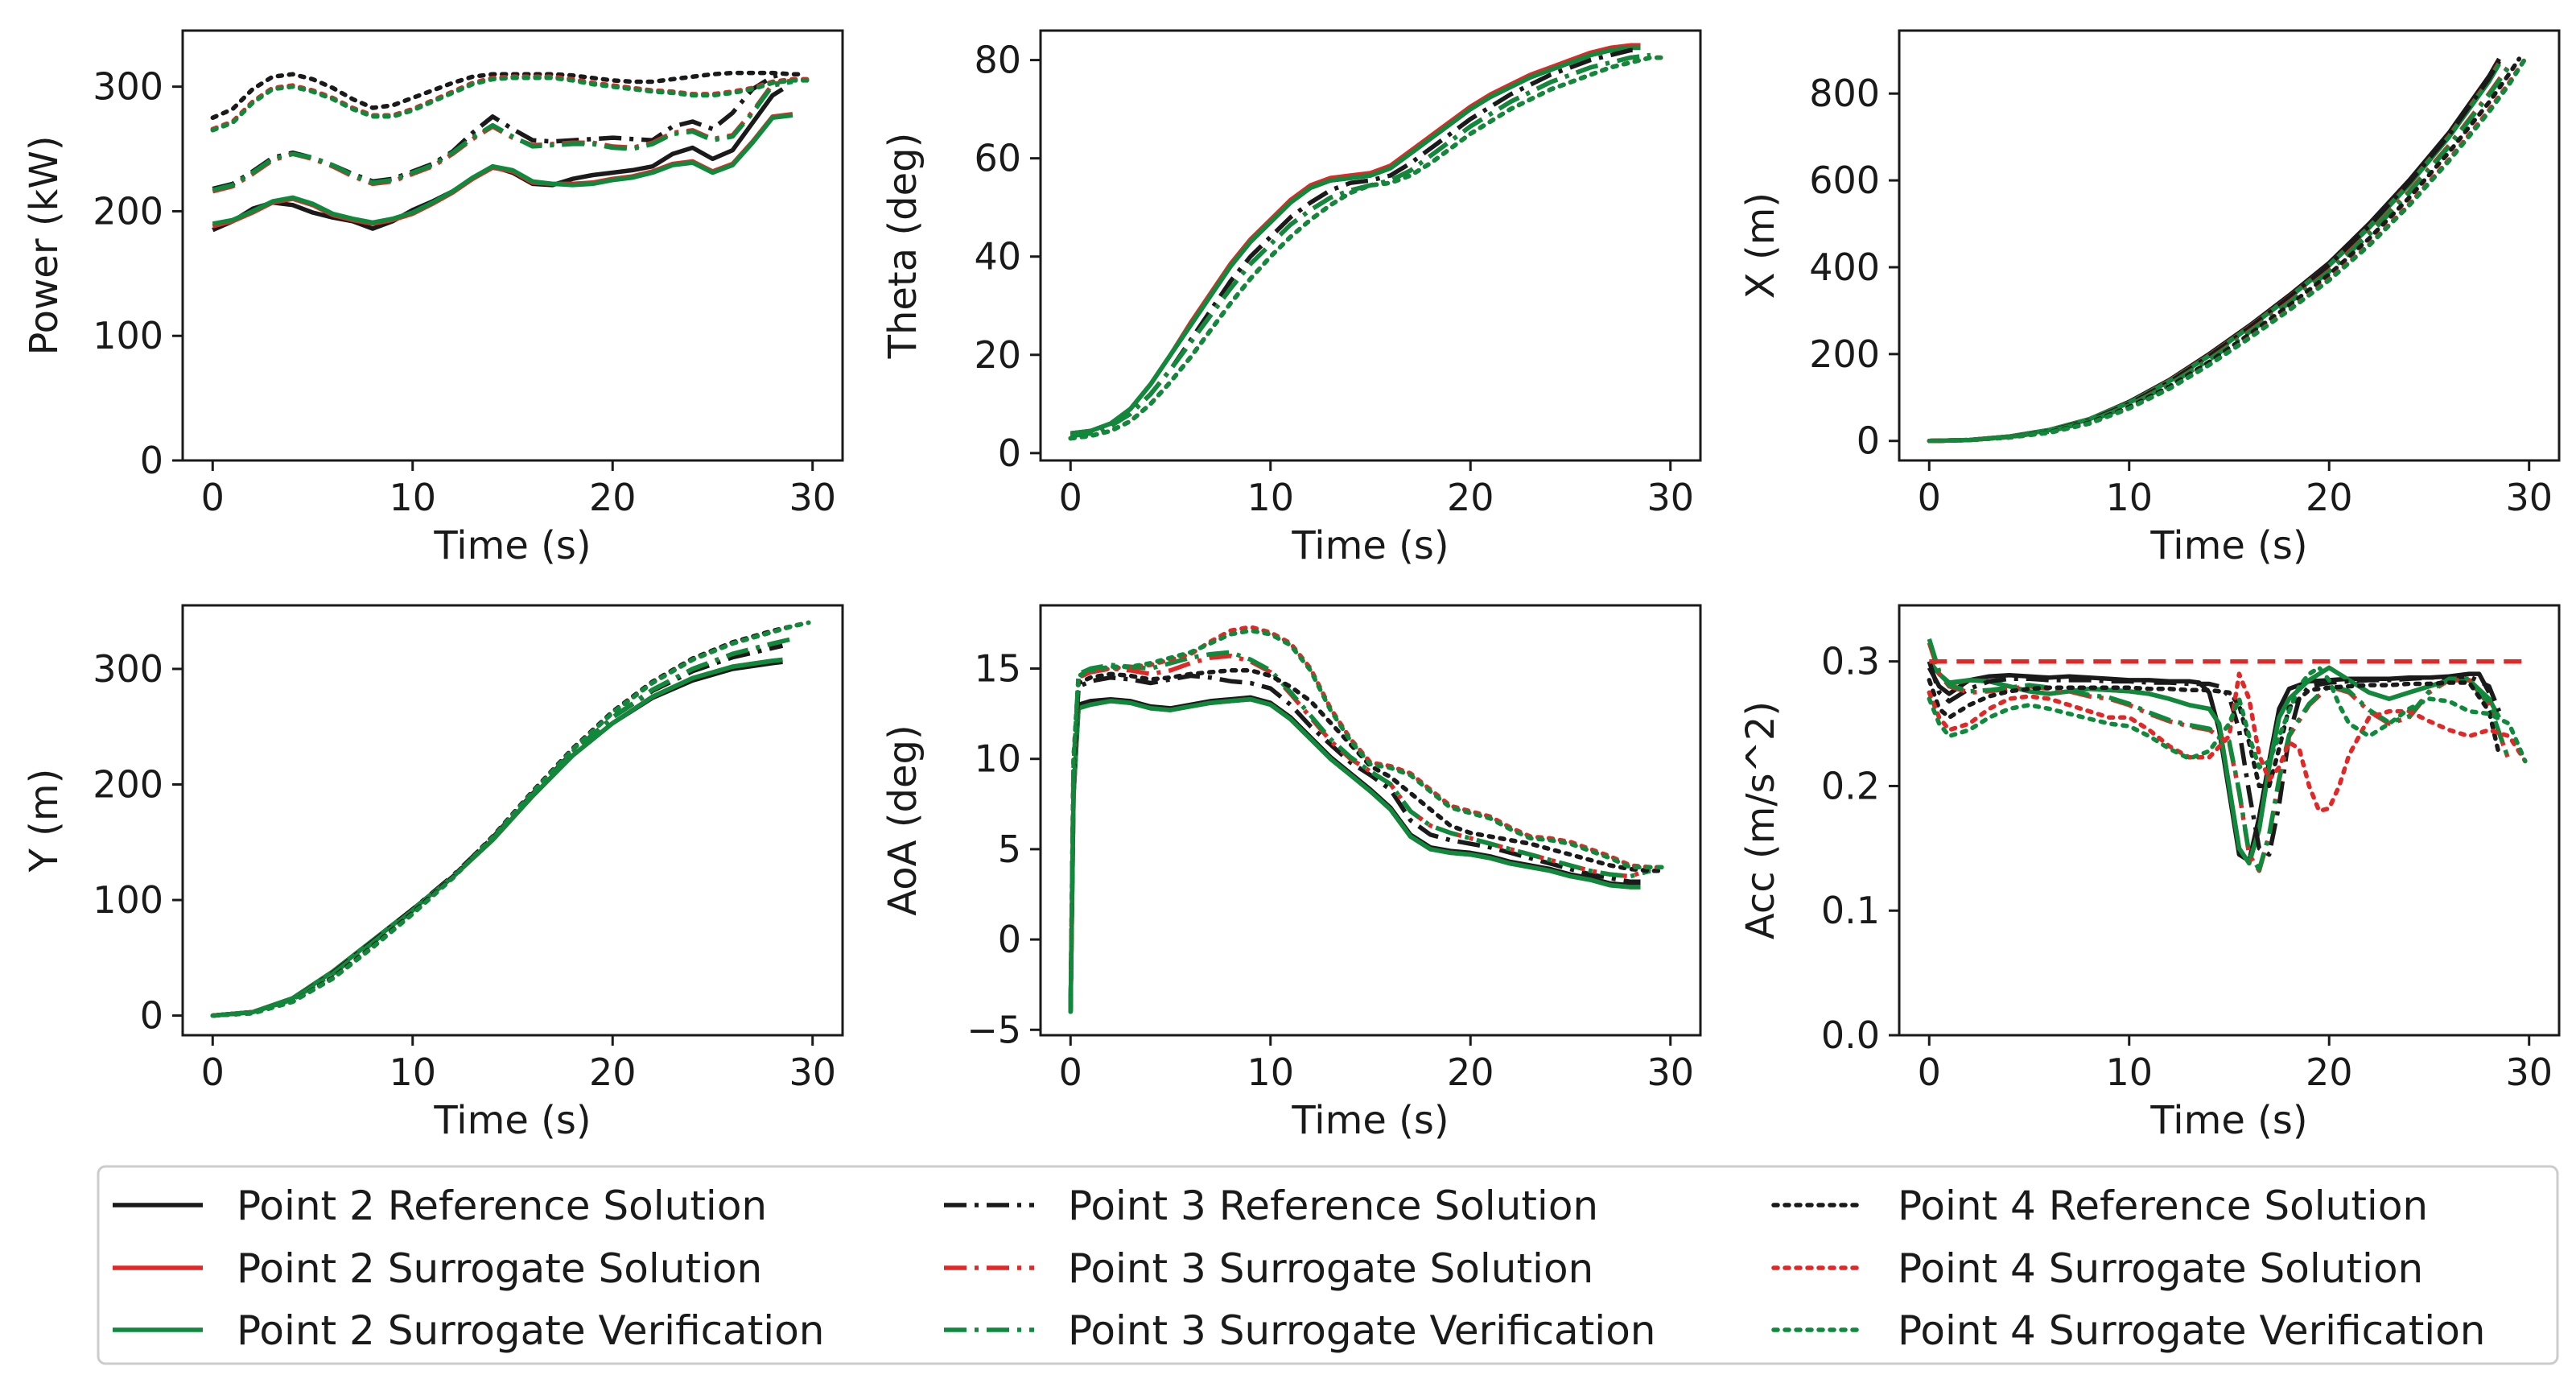 The height and width of the screenshot is (1387, 2576). What do you see at coordinates (2160, 1268) in the screenshot?
I see `legend-label: Point 4 Surrogate Solution` at bounding box center [2160, 1268].